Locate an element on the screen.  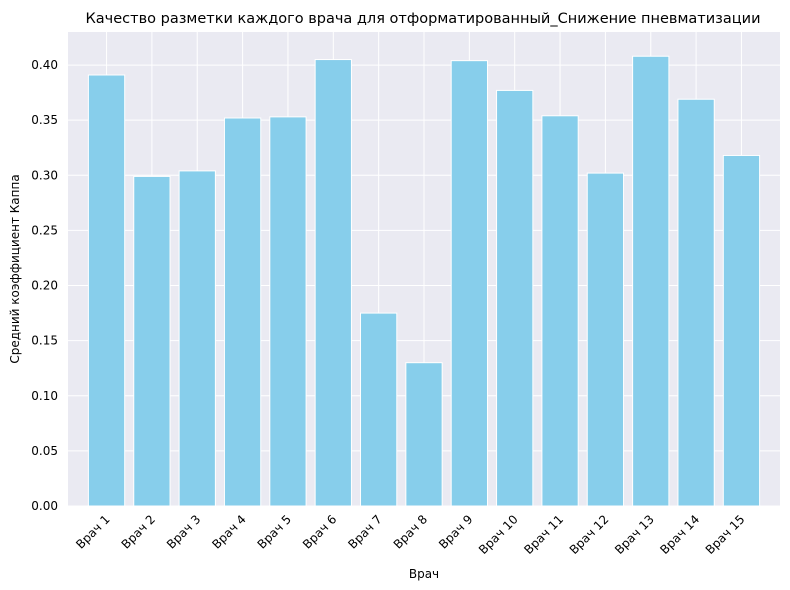
y-axis-label: Средний коэффициент Каппа is located at coordinates (15, 268).